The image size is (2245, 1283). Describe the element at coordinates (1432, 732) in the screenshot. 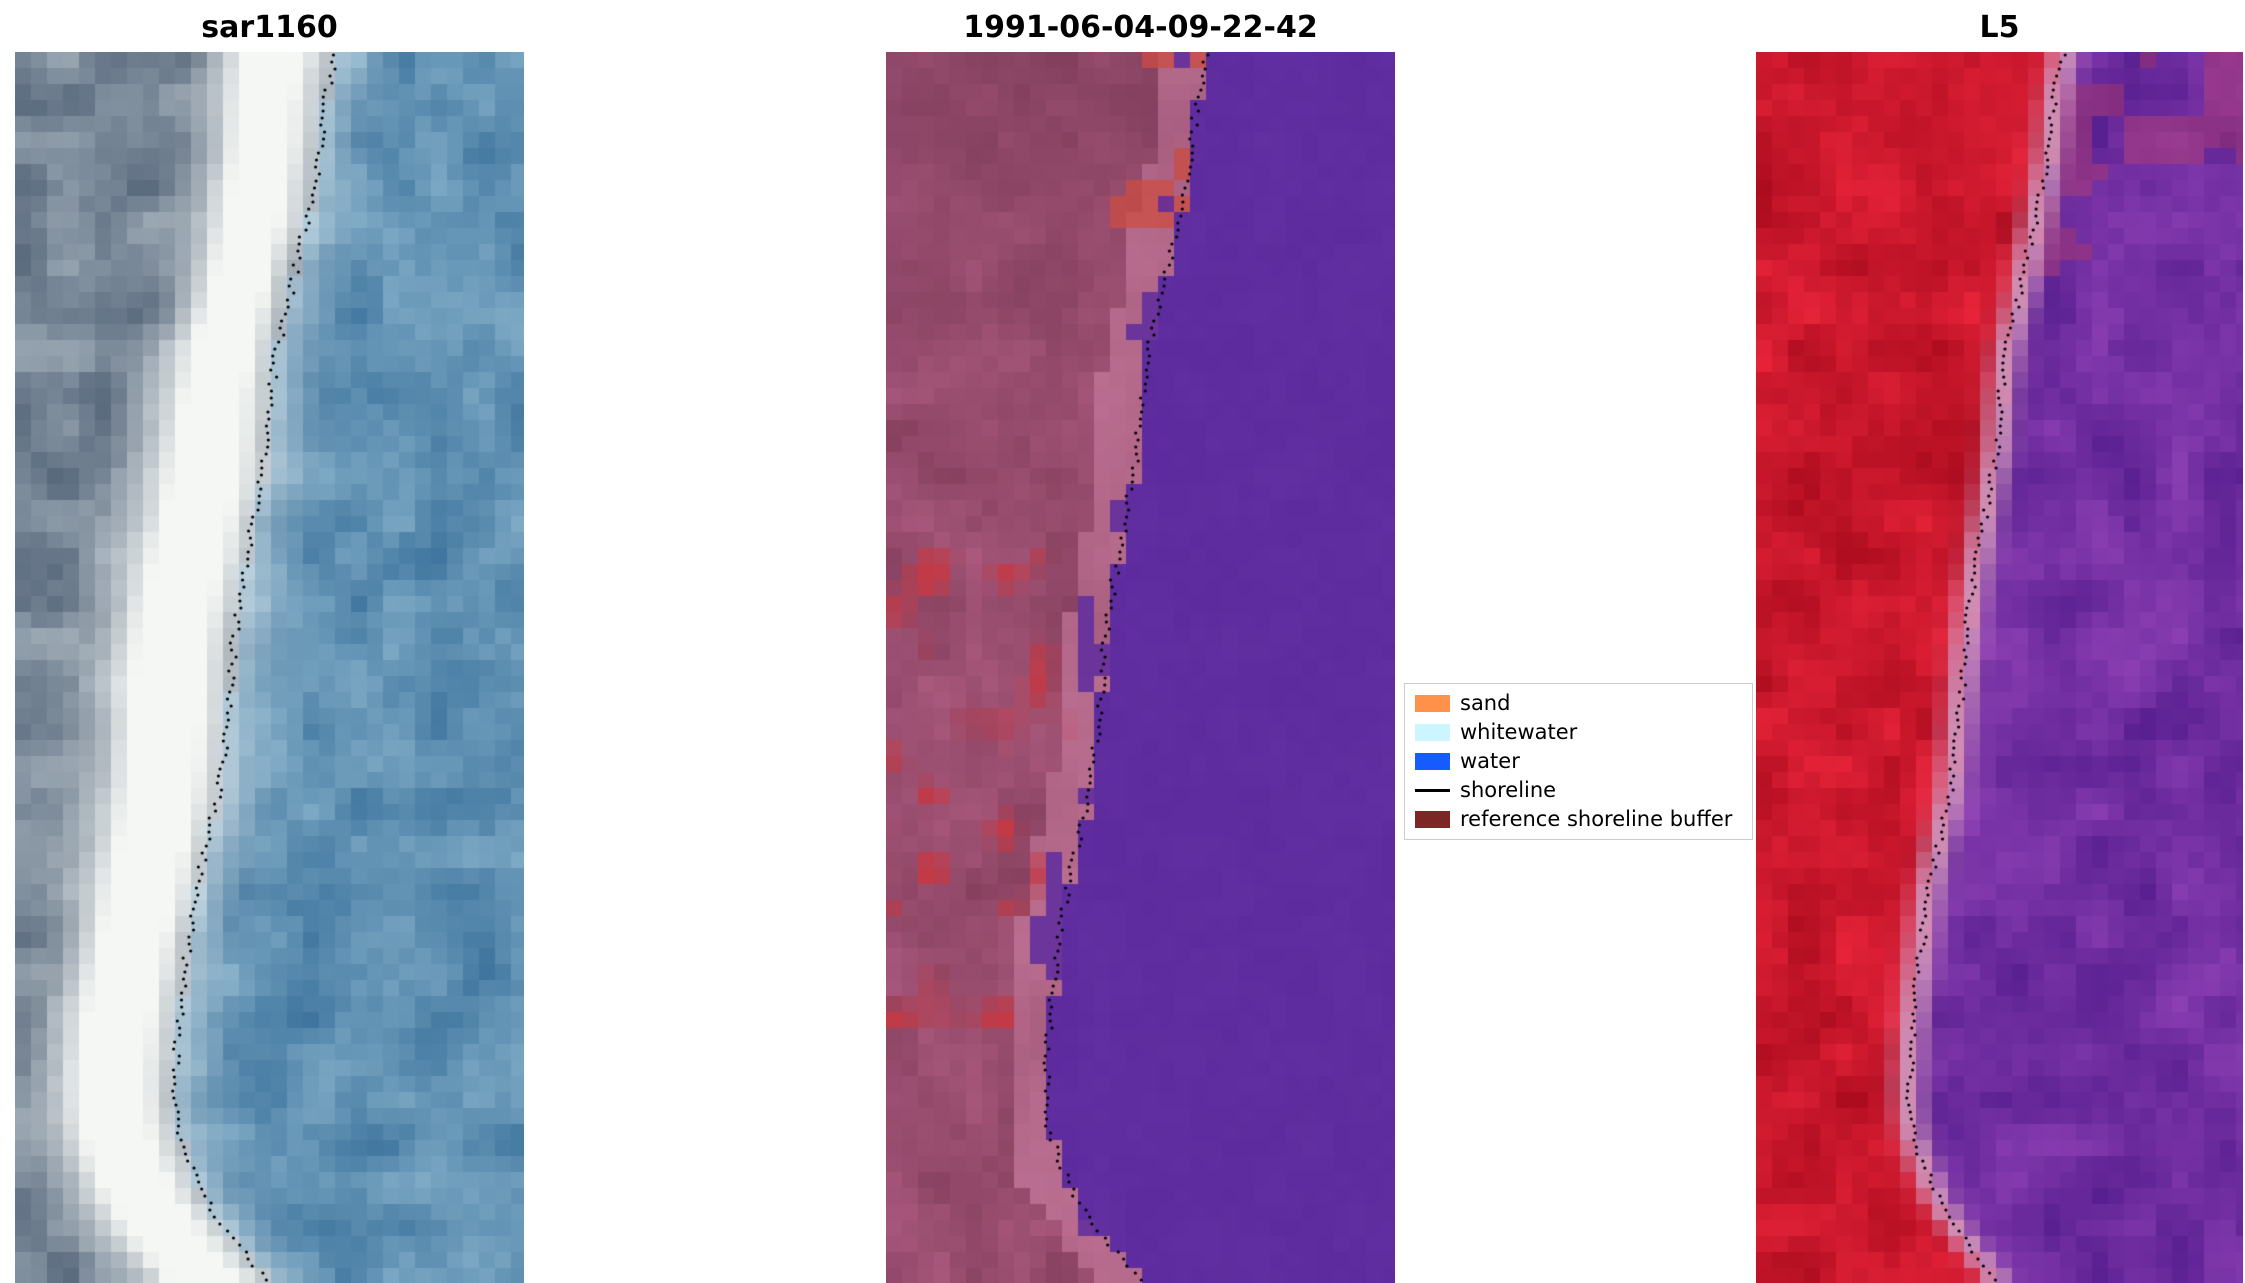

I see `whitewater-swatch` at that location.